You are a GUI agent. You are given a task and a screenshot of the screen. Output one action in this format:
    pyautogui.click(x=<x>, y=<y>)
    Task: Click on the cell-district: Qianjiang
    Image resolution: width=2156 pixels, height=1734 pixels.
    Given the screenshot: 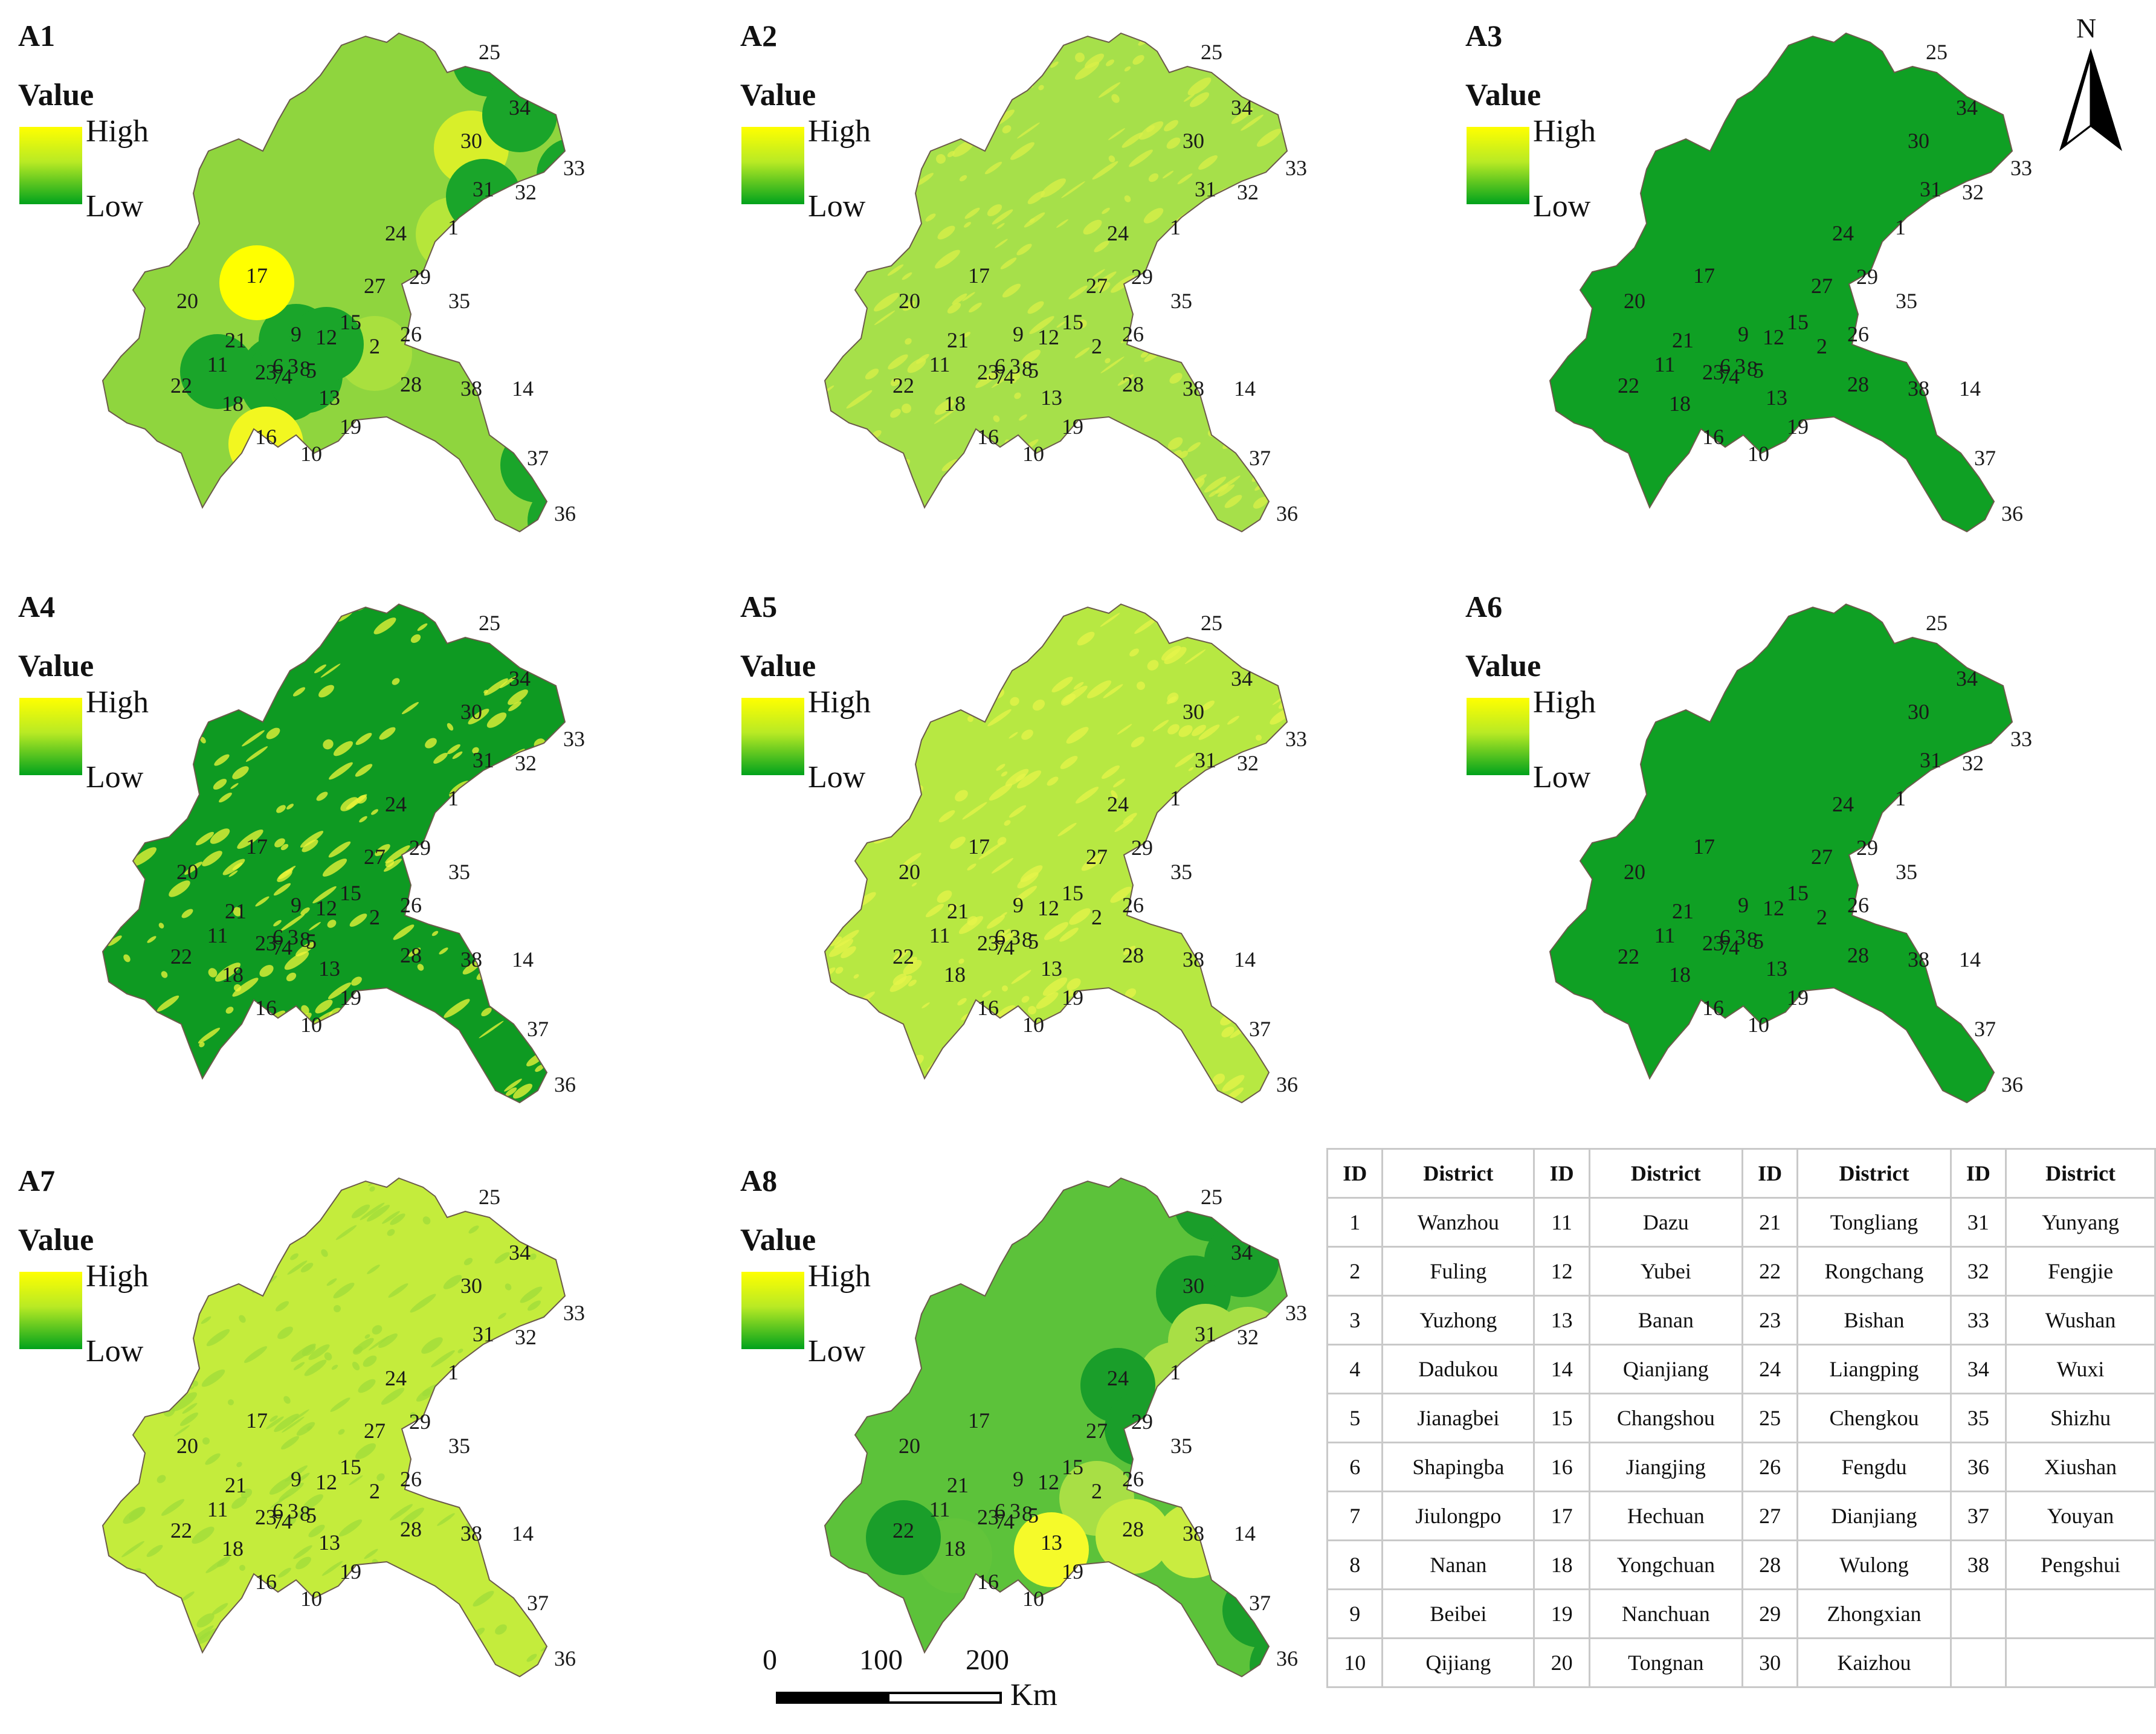 What is the action you would take?
    pyautogui.click(x=1665, y=1369)
    